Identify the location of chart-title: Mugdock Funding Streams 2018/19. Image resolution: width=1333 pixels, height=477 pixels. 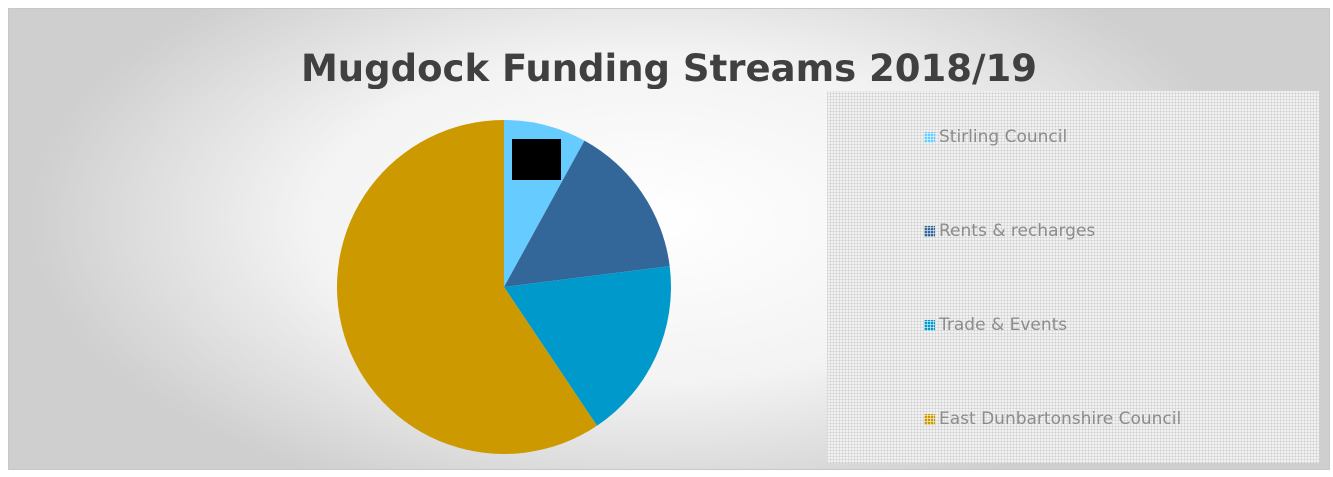
(669, 68).